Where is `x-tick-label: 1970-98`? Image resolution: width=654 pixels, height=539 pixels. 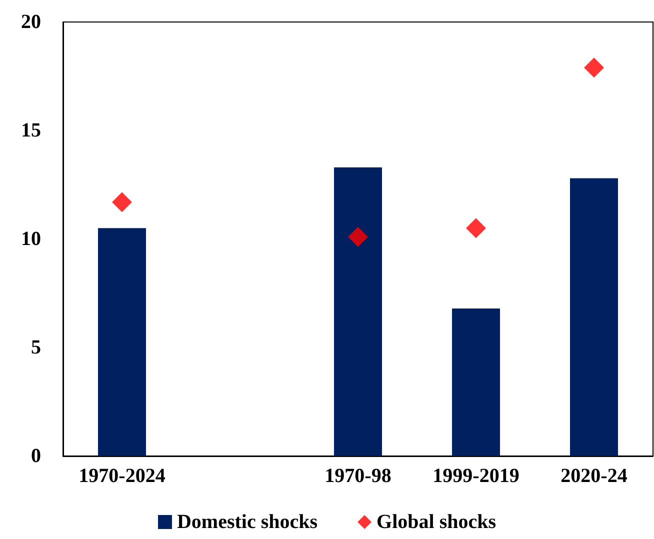
x-tick-label: 1970-98 is located at coordinates (358, 476).